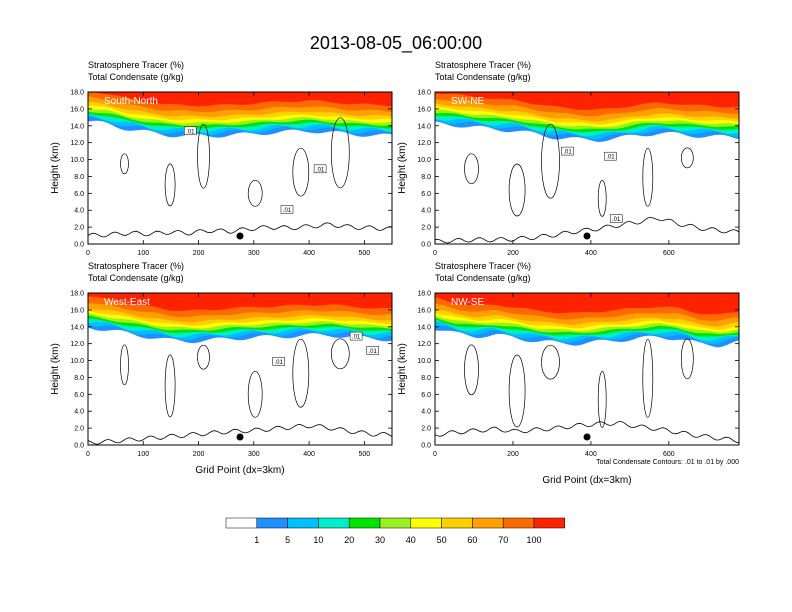 The image size is (792, 612). I want to click on x-axis-label: Grid Point (dx=3km), so click(586, 480).